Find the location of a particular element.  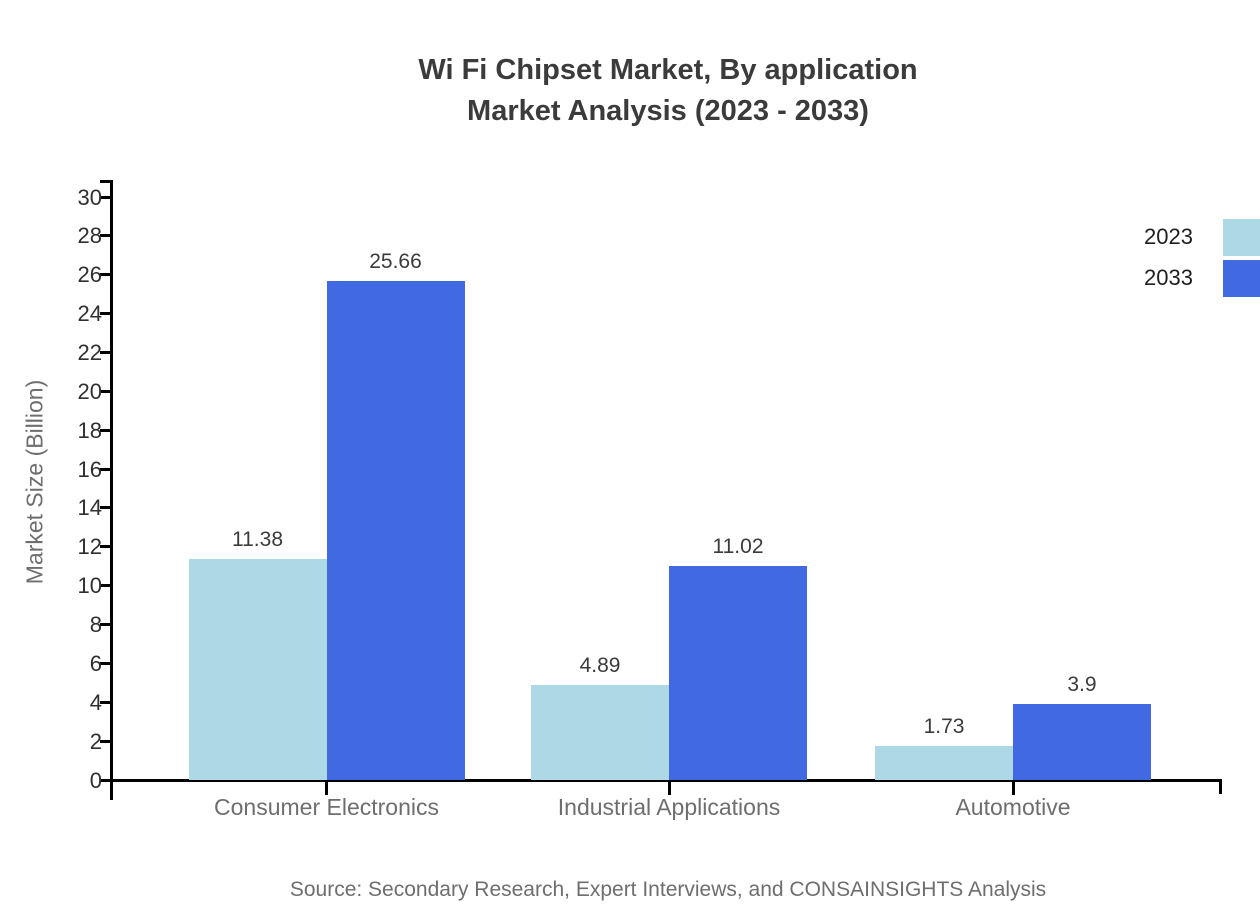

y-tick-label: 22 is located at coordinates (89, 352).